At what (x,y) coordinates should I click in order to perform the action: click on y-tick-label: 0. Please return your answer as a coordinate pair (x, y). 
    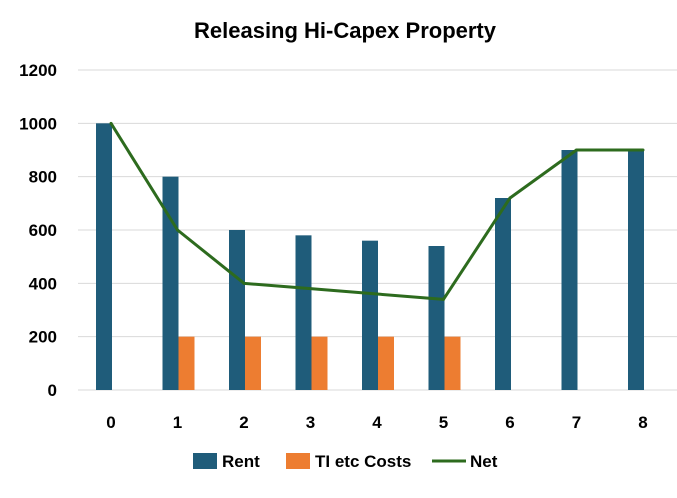
    Looking at the image, I should click on (52, 390).